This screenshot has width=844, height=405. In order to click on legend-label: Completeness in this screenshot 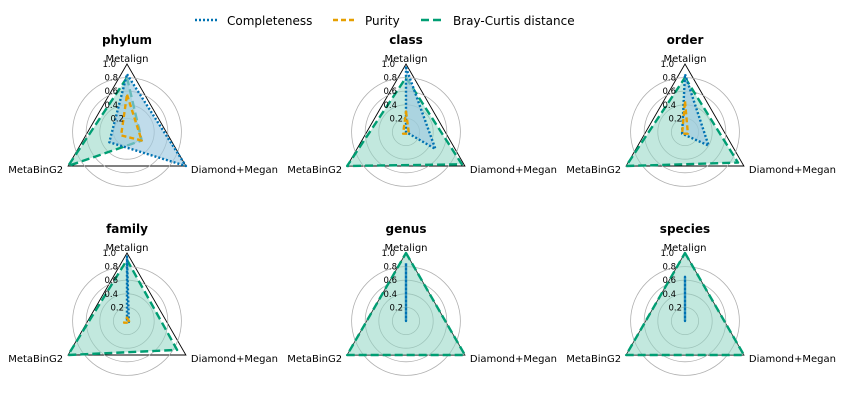, I will do `click(269, 21)`.